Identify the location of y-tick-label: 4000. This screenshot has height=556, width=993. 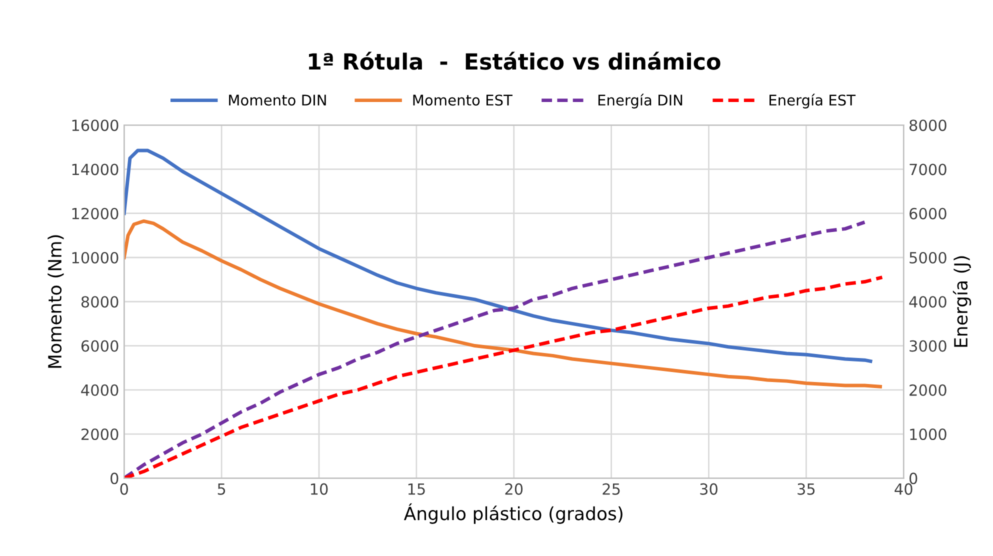
(99, 390).